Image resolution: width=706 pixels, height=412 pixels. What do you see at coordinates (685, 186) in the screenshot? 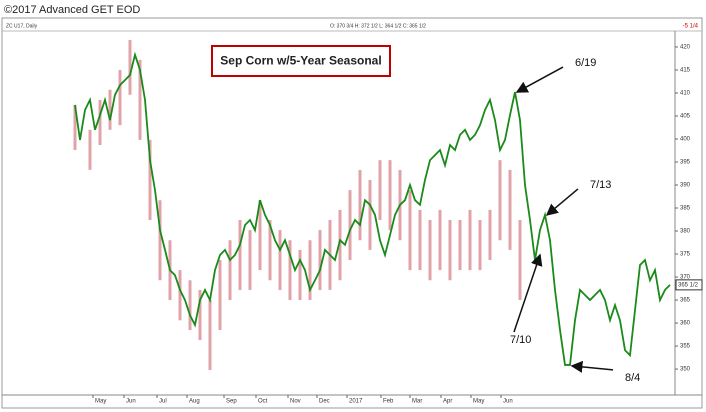
I see `y-tick-label: 390` at bounding box center [685, 186].